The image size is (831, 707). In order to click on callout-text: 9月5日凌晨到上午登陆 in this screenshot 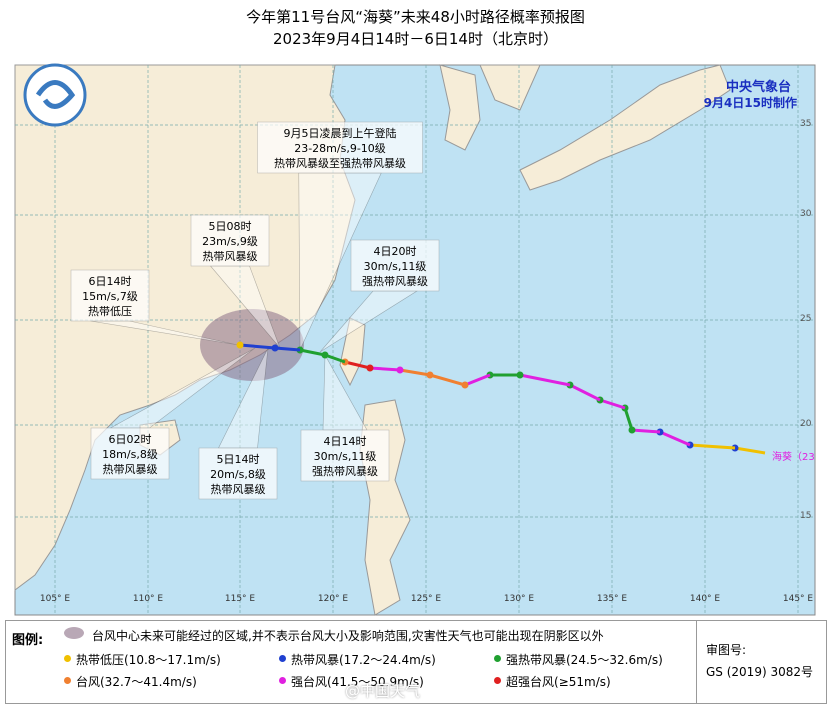, I will do `click(340, 133)`.